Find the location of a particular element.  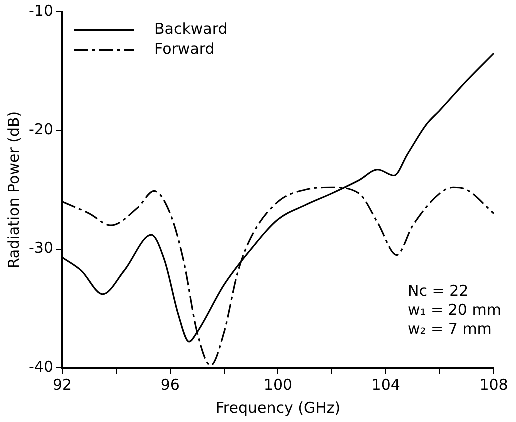

x-tick-label: 108 is located at coordinates (494, 385).